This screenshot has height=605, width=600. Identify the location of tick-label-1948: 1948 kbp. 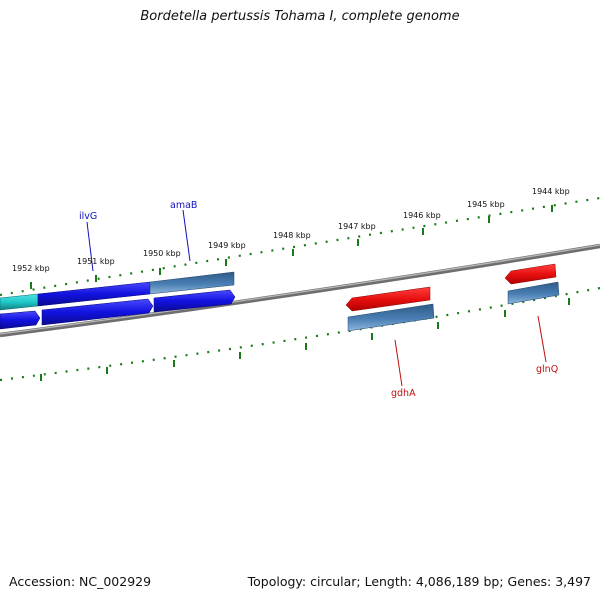
(292, 235).